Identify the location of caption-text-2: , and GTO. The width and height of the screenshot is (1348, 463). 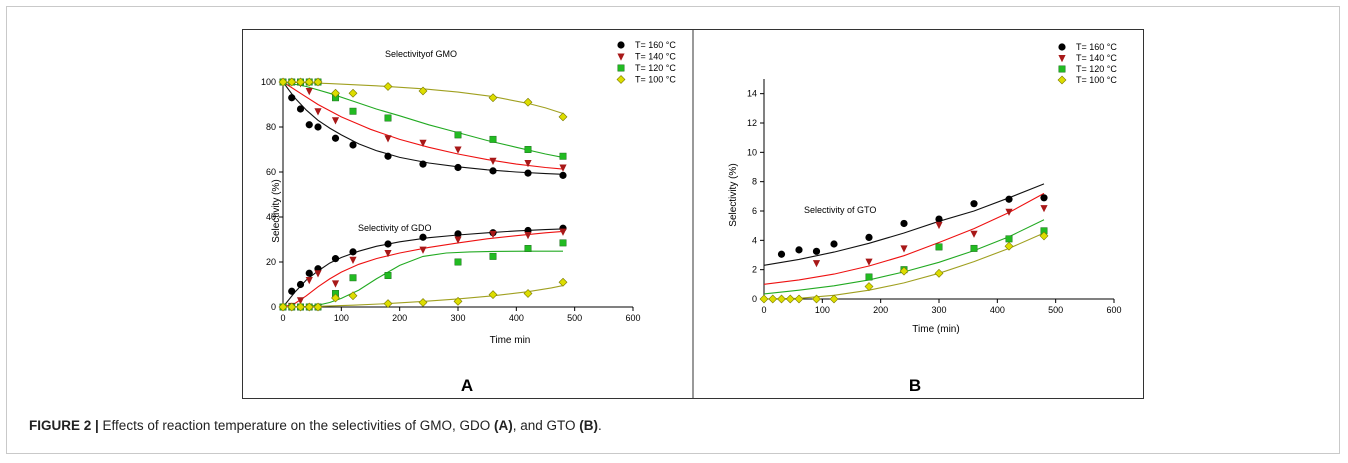
(546, 425).